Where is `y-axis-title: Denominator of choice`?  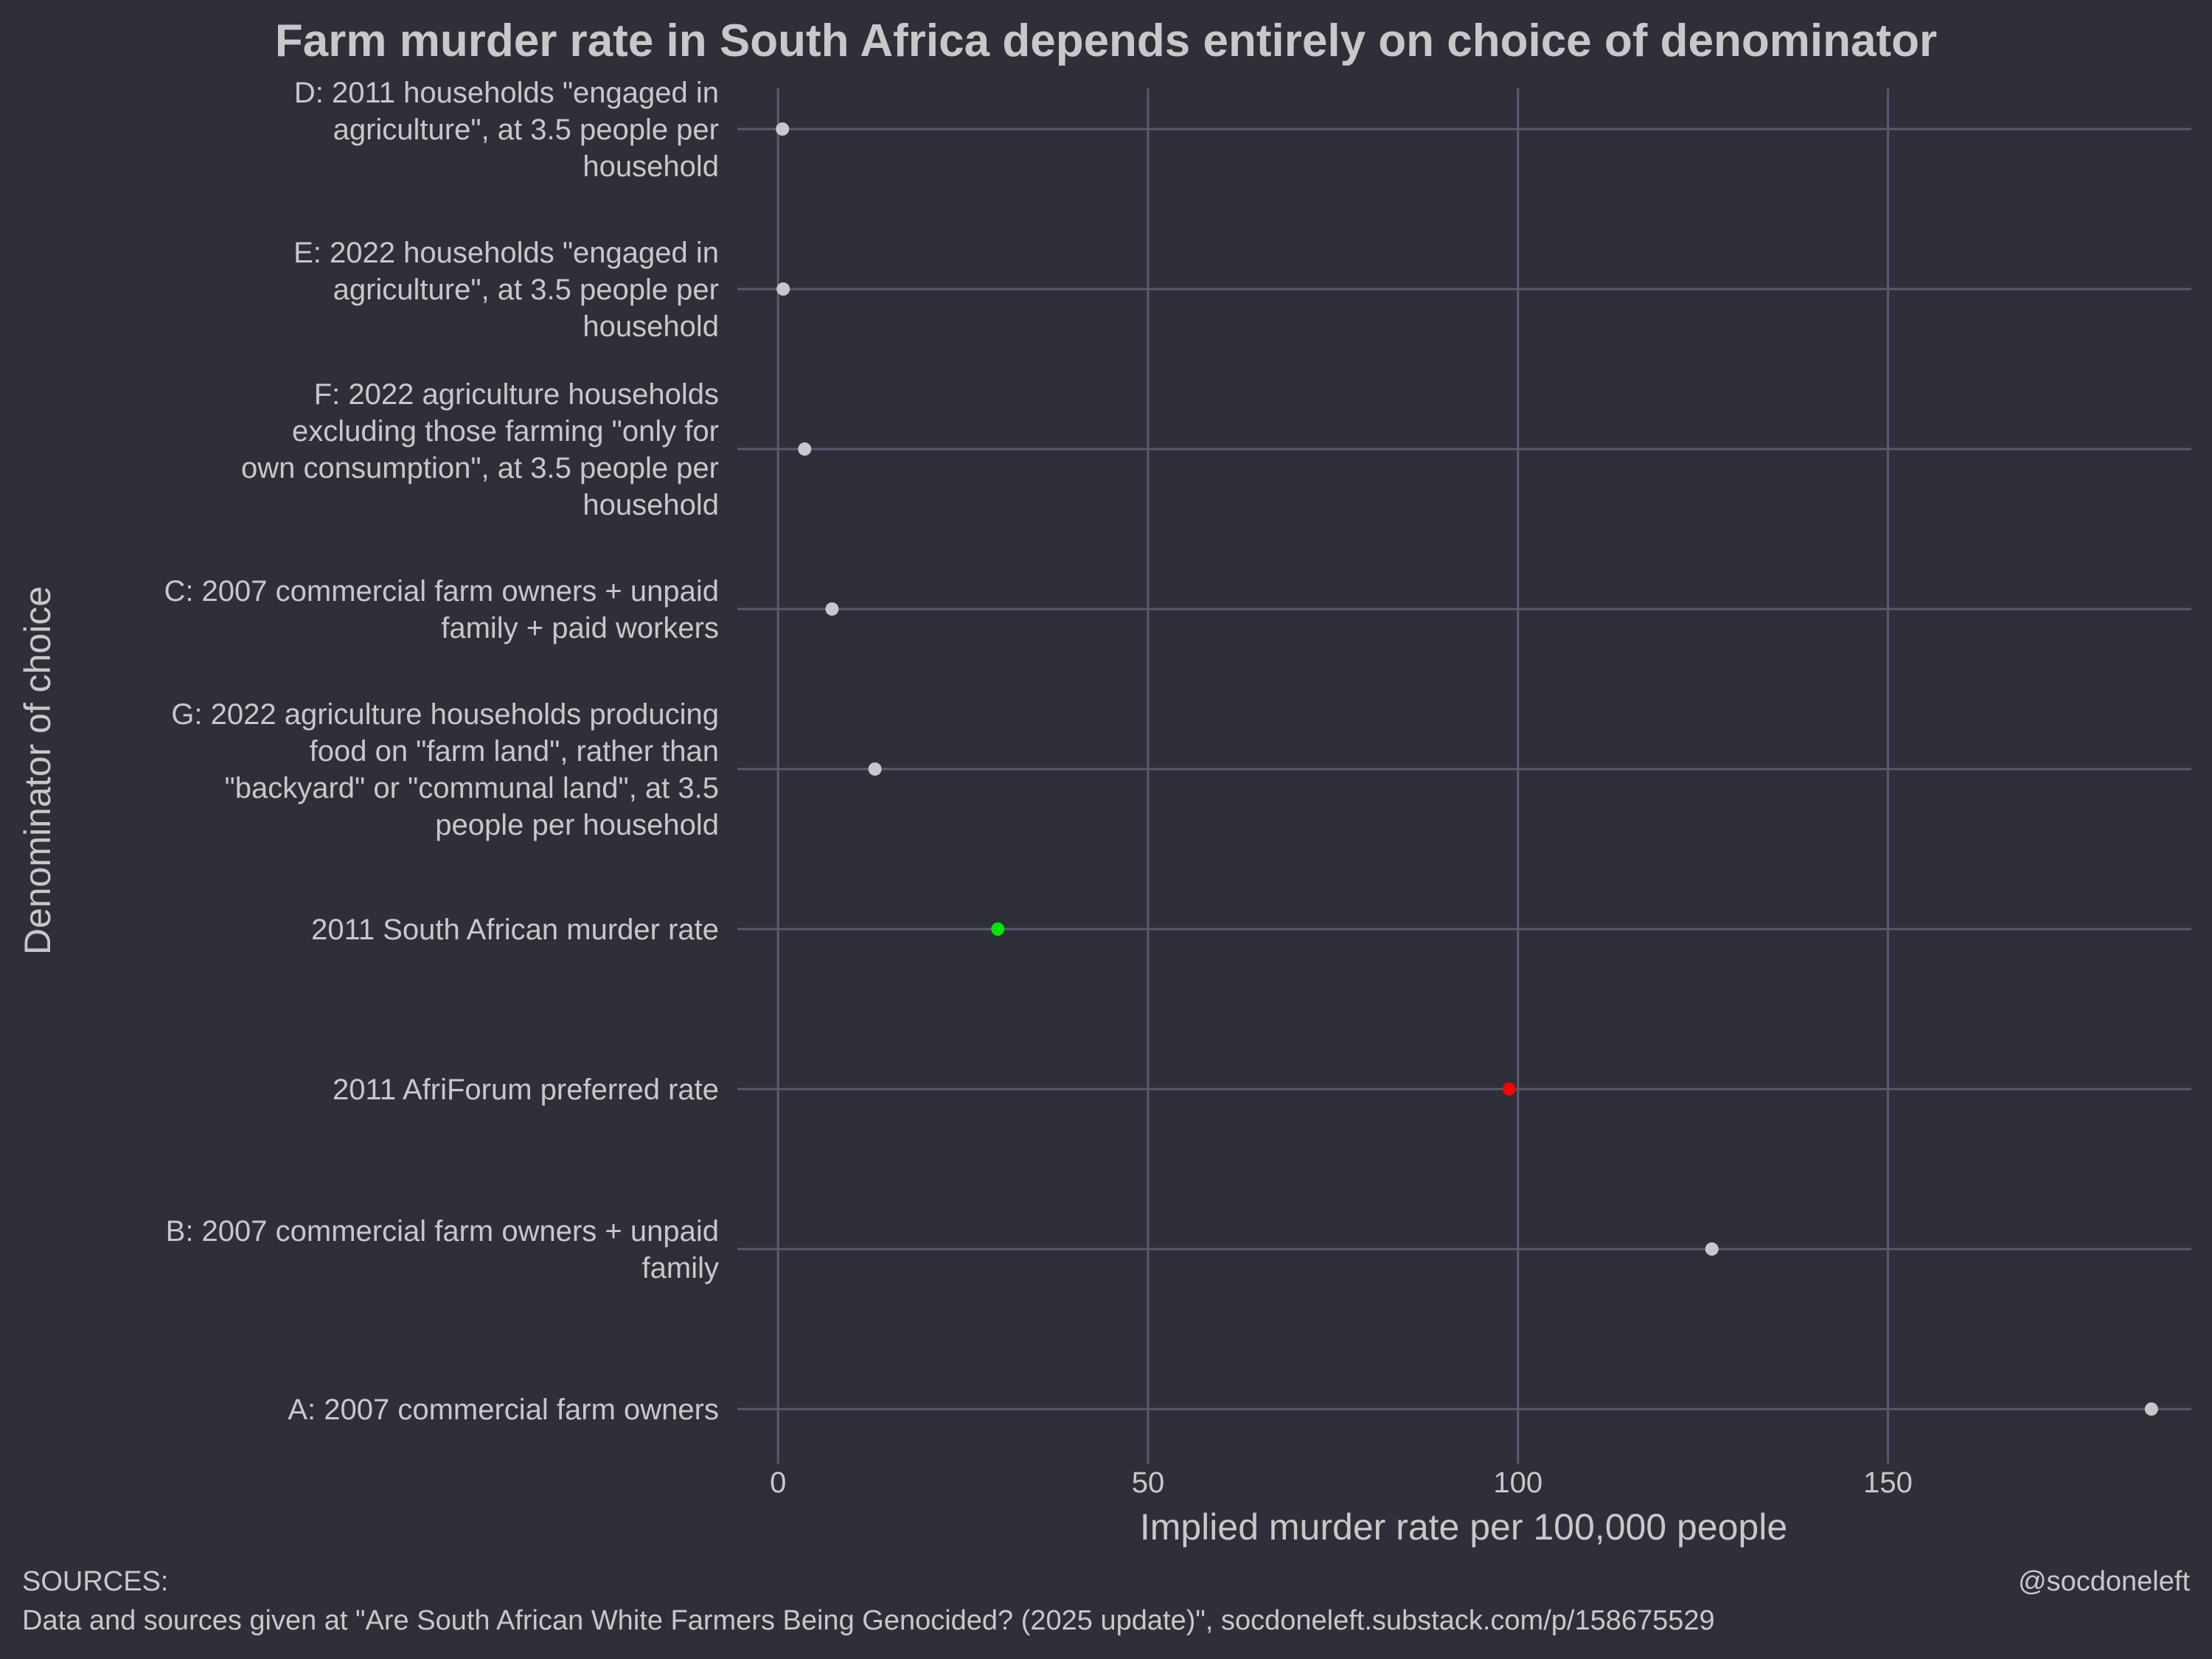
y-axis-title: Denominator of choice is located at coordinates (37, 770).